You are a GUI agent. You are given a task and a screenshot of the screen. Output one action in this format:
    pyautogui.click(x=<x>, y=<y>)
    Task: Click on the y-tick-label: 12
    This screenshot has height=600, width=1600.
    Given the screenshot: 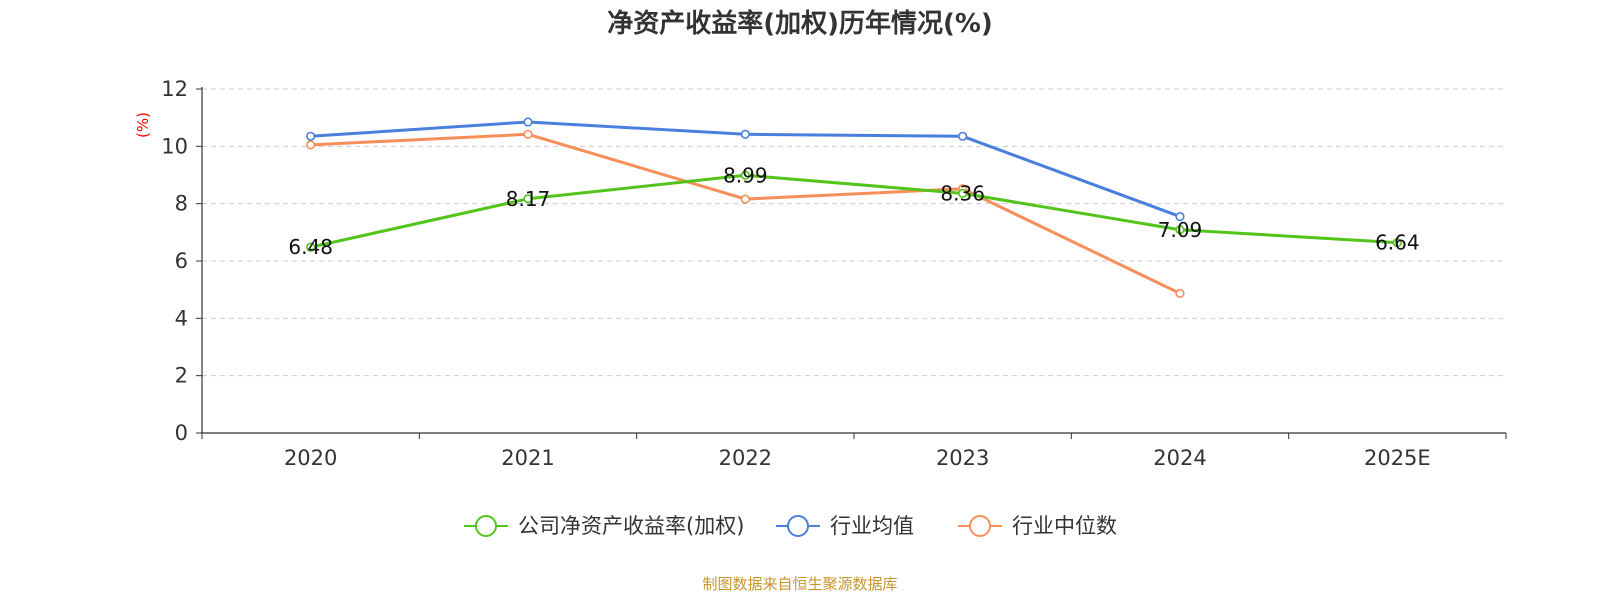 What is the action you would take?
    pyautogui.click(x=174, y=89)
    